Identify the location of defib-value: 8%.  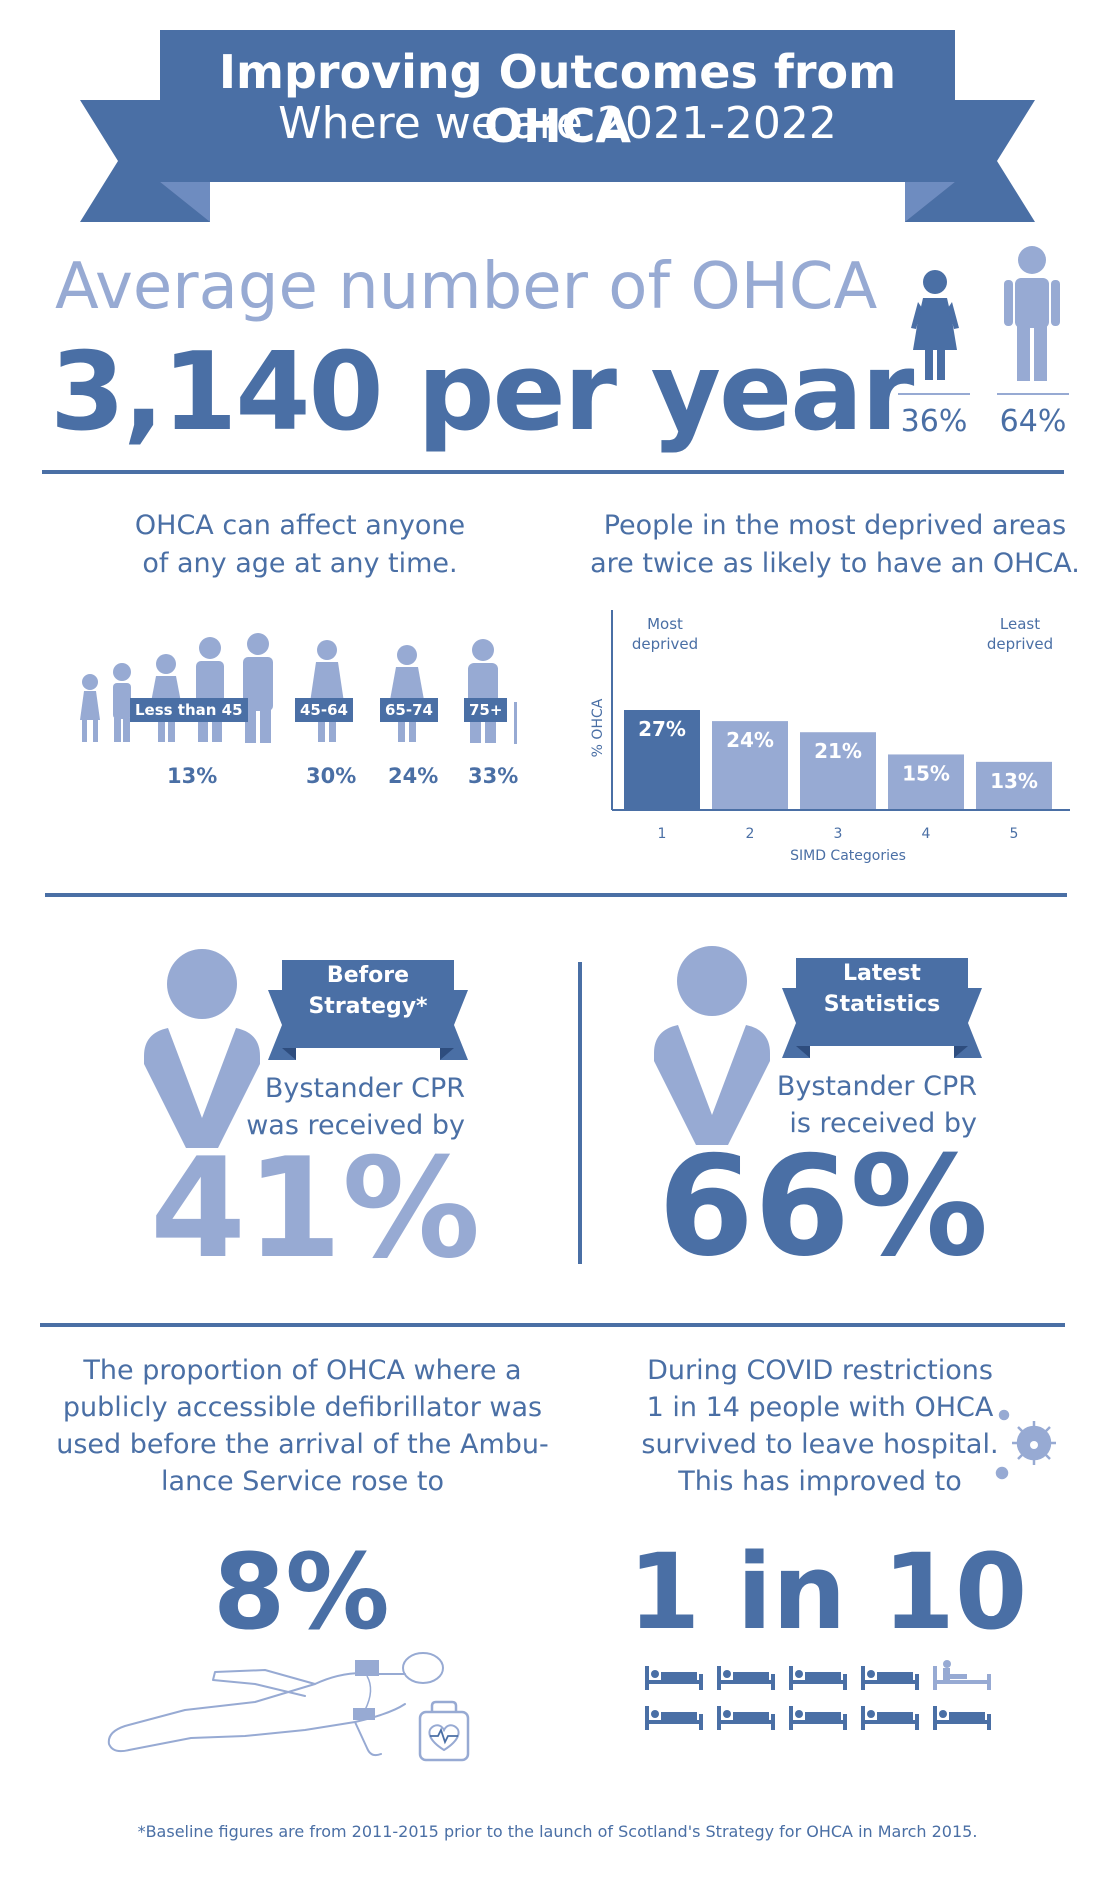
(301, 1592).